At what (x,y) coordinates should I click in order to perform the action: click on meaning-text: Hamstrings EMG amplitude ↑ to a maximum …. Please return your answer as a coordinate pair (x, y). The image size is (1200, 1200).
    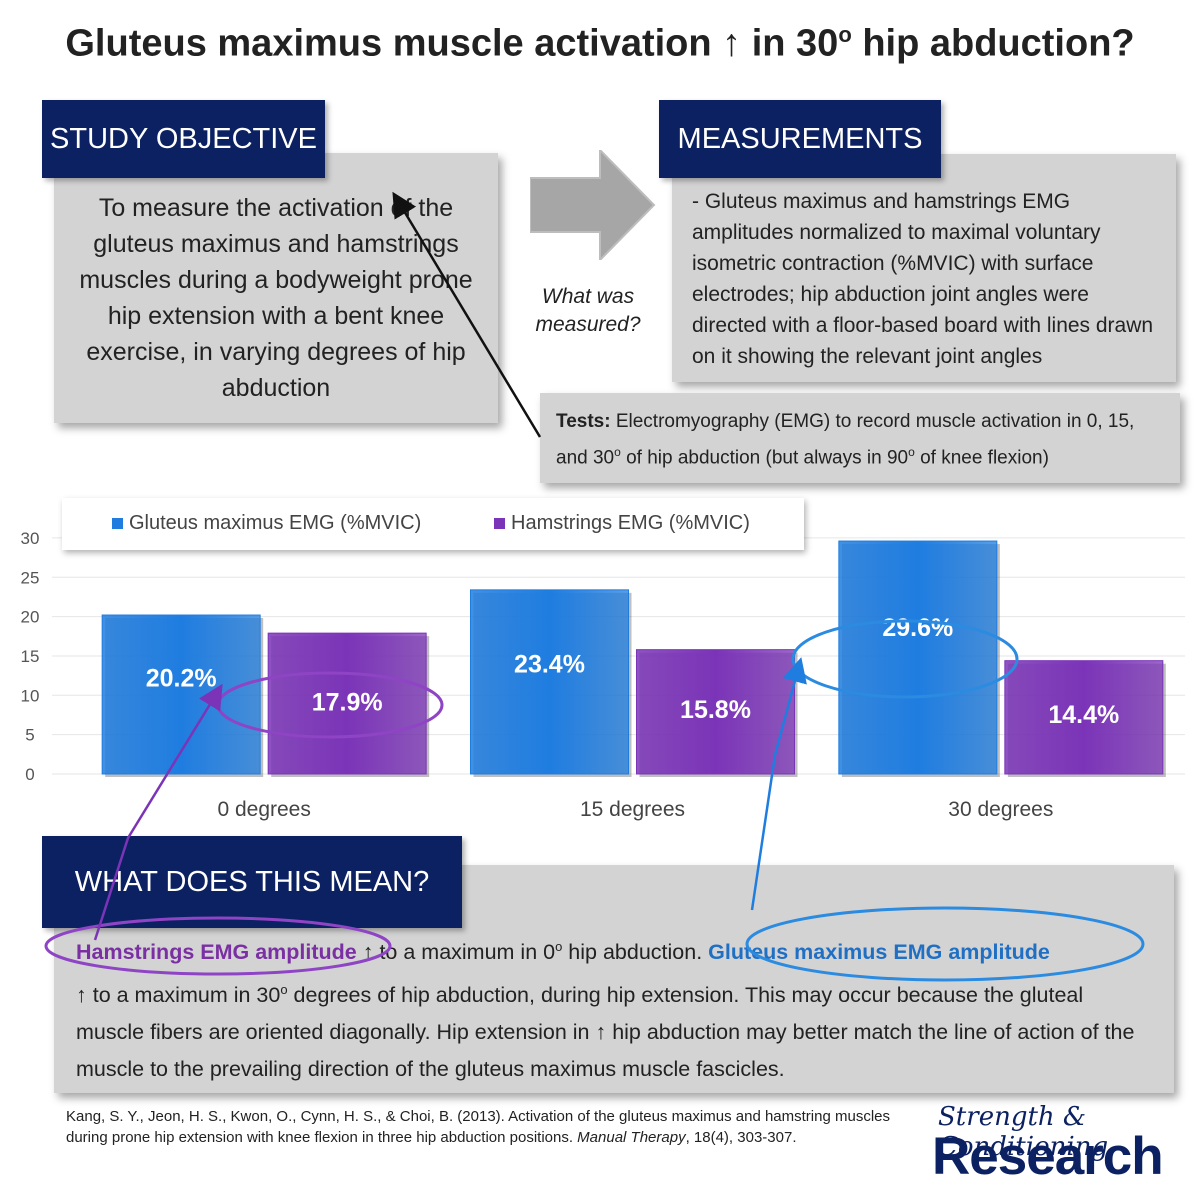
    Looking at the image, I should click on (616, 1008).